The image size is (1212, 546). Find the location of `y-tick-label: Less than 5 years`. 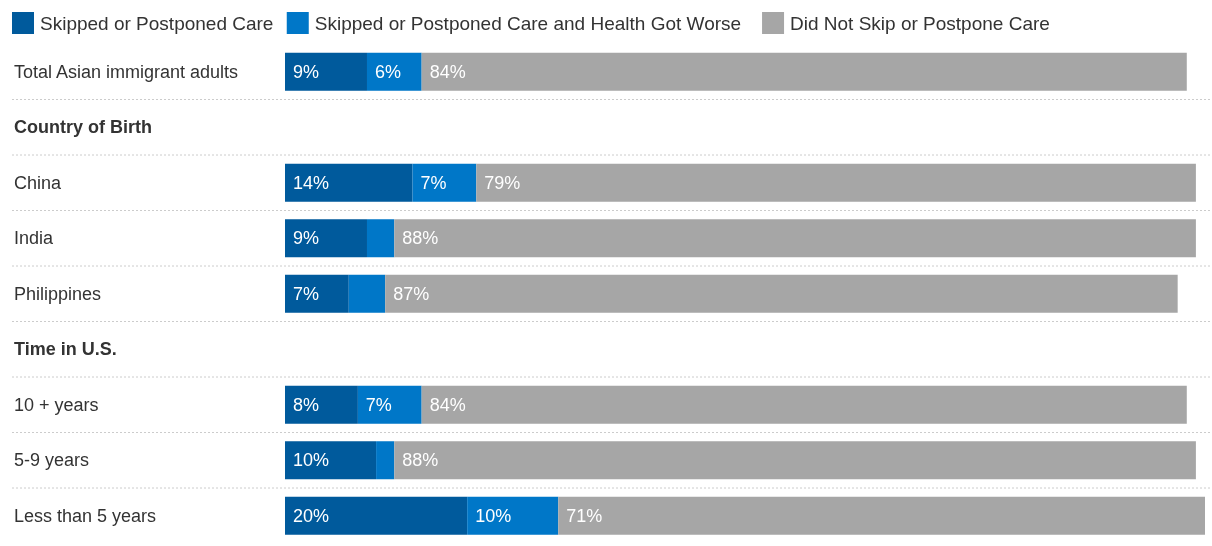

y-tick-label: Less than 5 years is located at coordinates (85, 515).